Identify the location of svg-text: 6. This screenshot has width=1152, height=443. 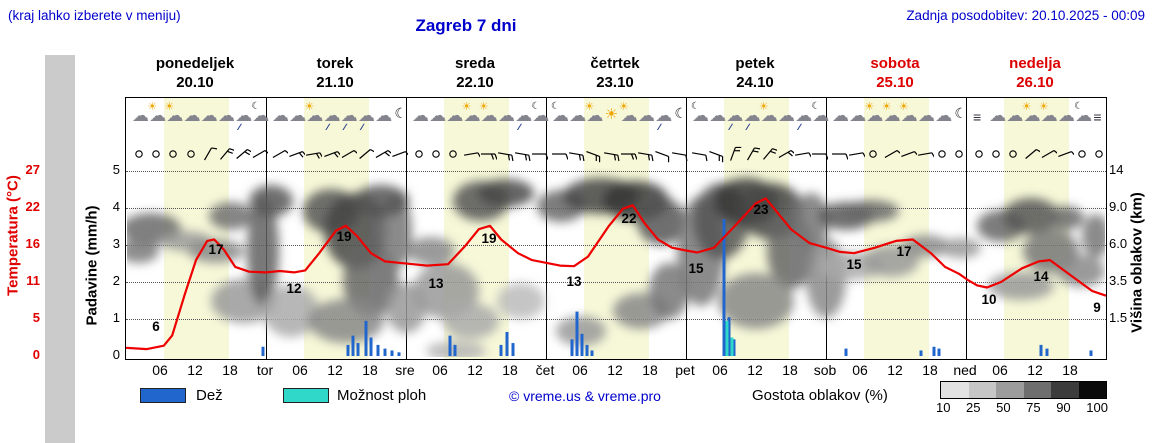
(156, 326).